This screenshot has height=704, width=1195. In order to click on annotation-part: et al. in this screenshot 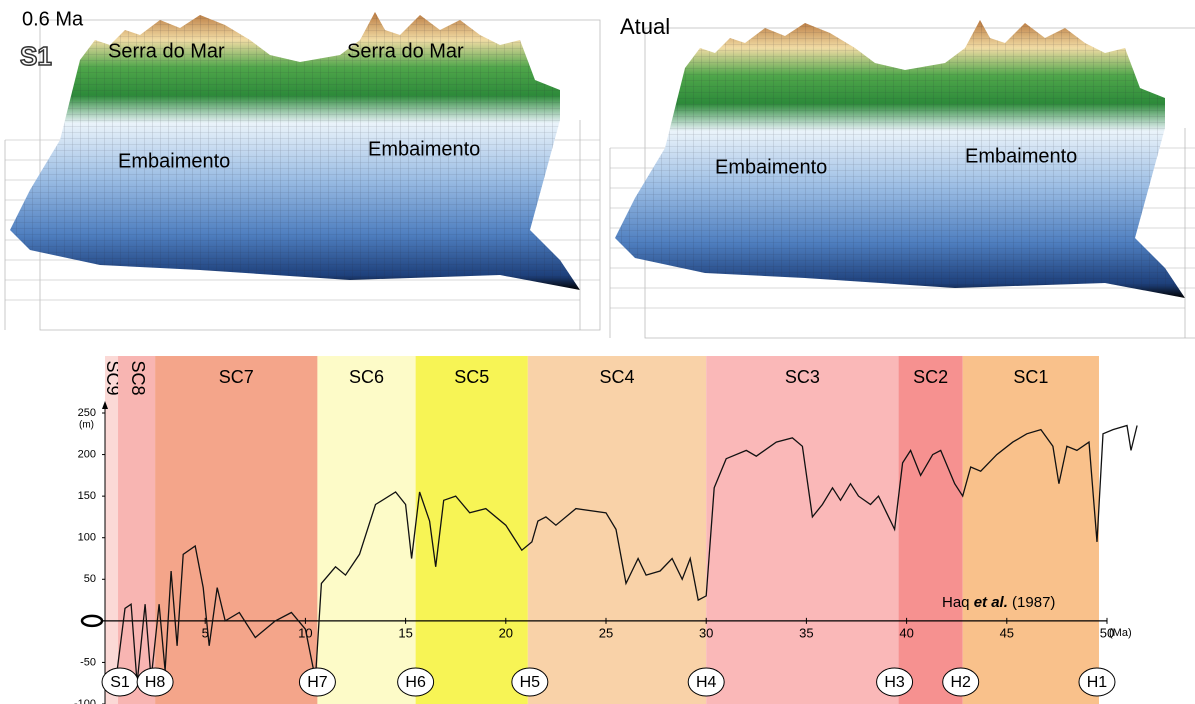, I will do `click(991, 602)`.